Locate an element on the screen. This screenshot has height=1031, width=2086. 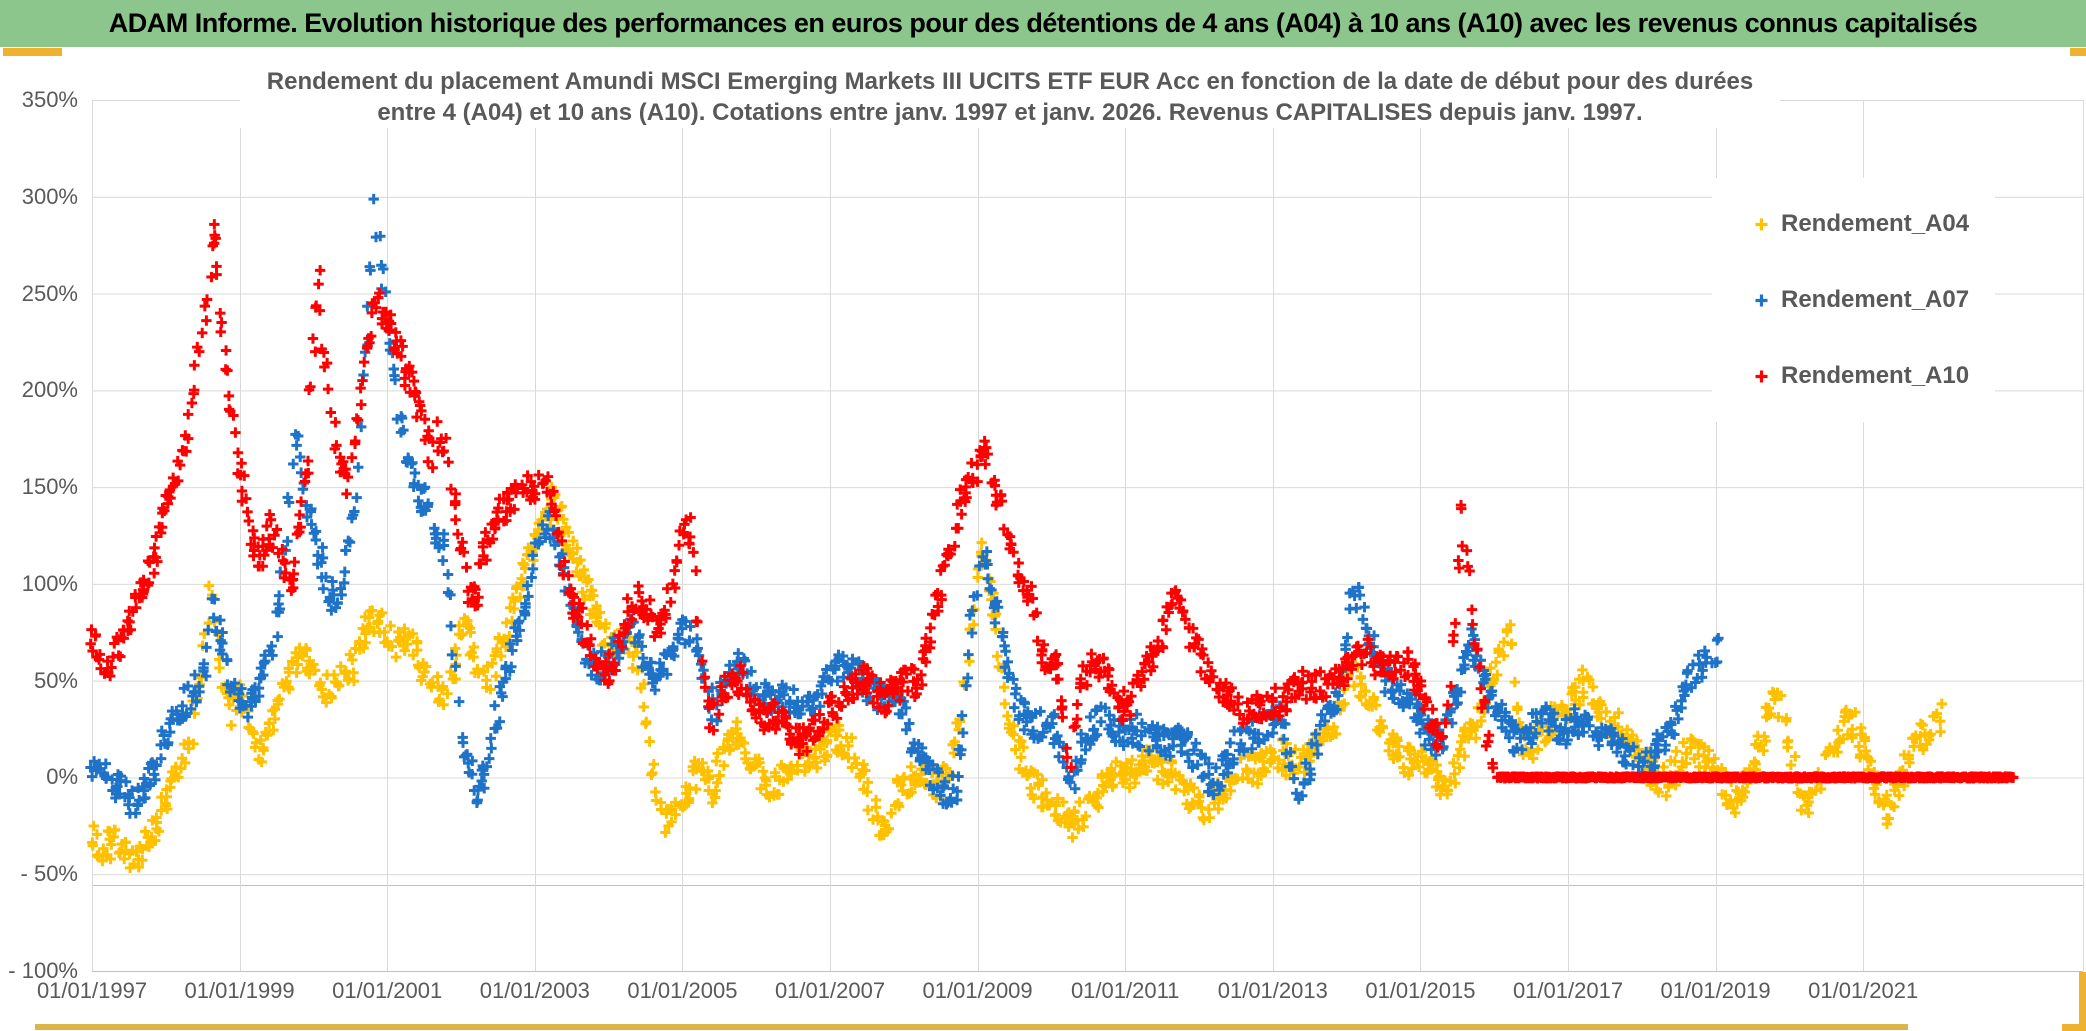
x-axis-tick-label: 01/01/1997 is located at coordinates (92, 990).